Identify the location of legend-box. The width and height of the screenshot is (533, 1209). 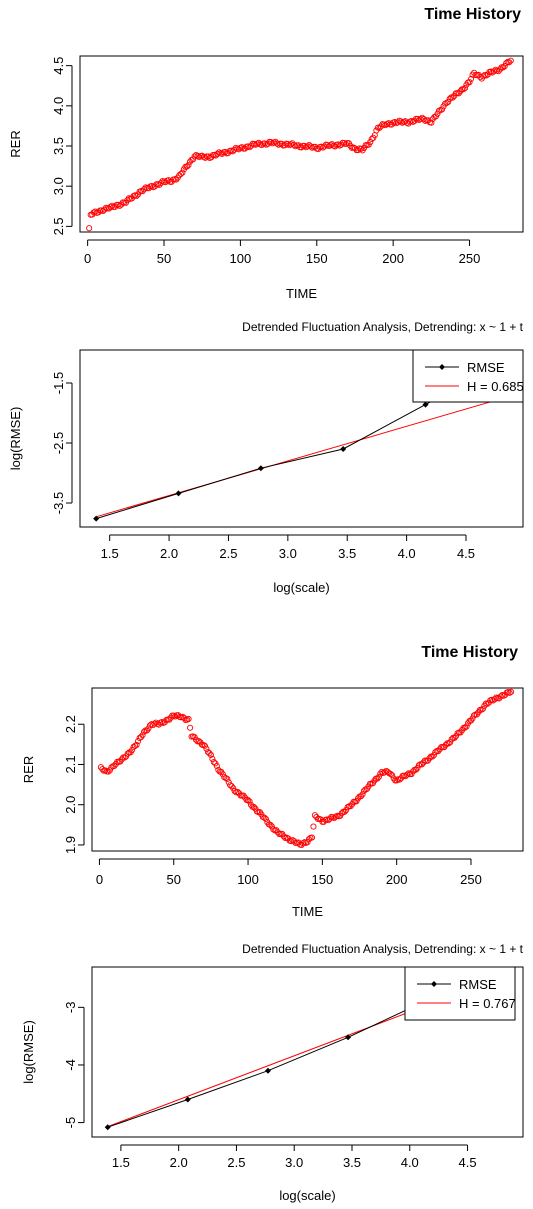
(468, 376).